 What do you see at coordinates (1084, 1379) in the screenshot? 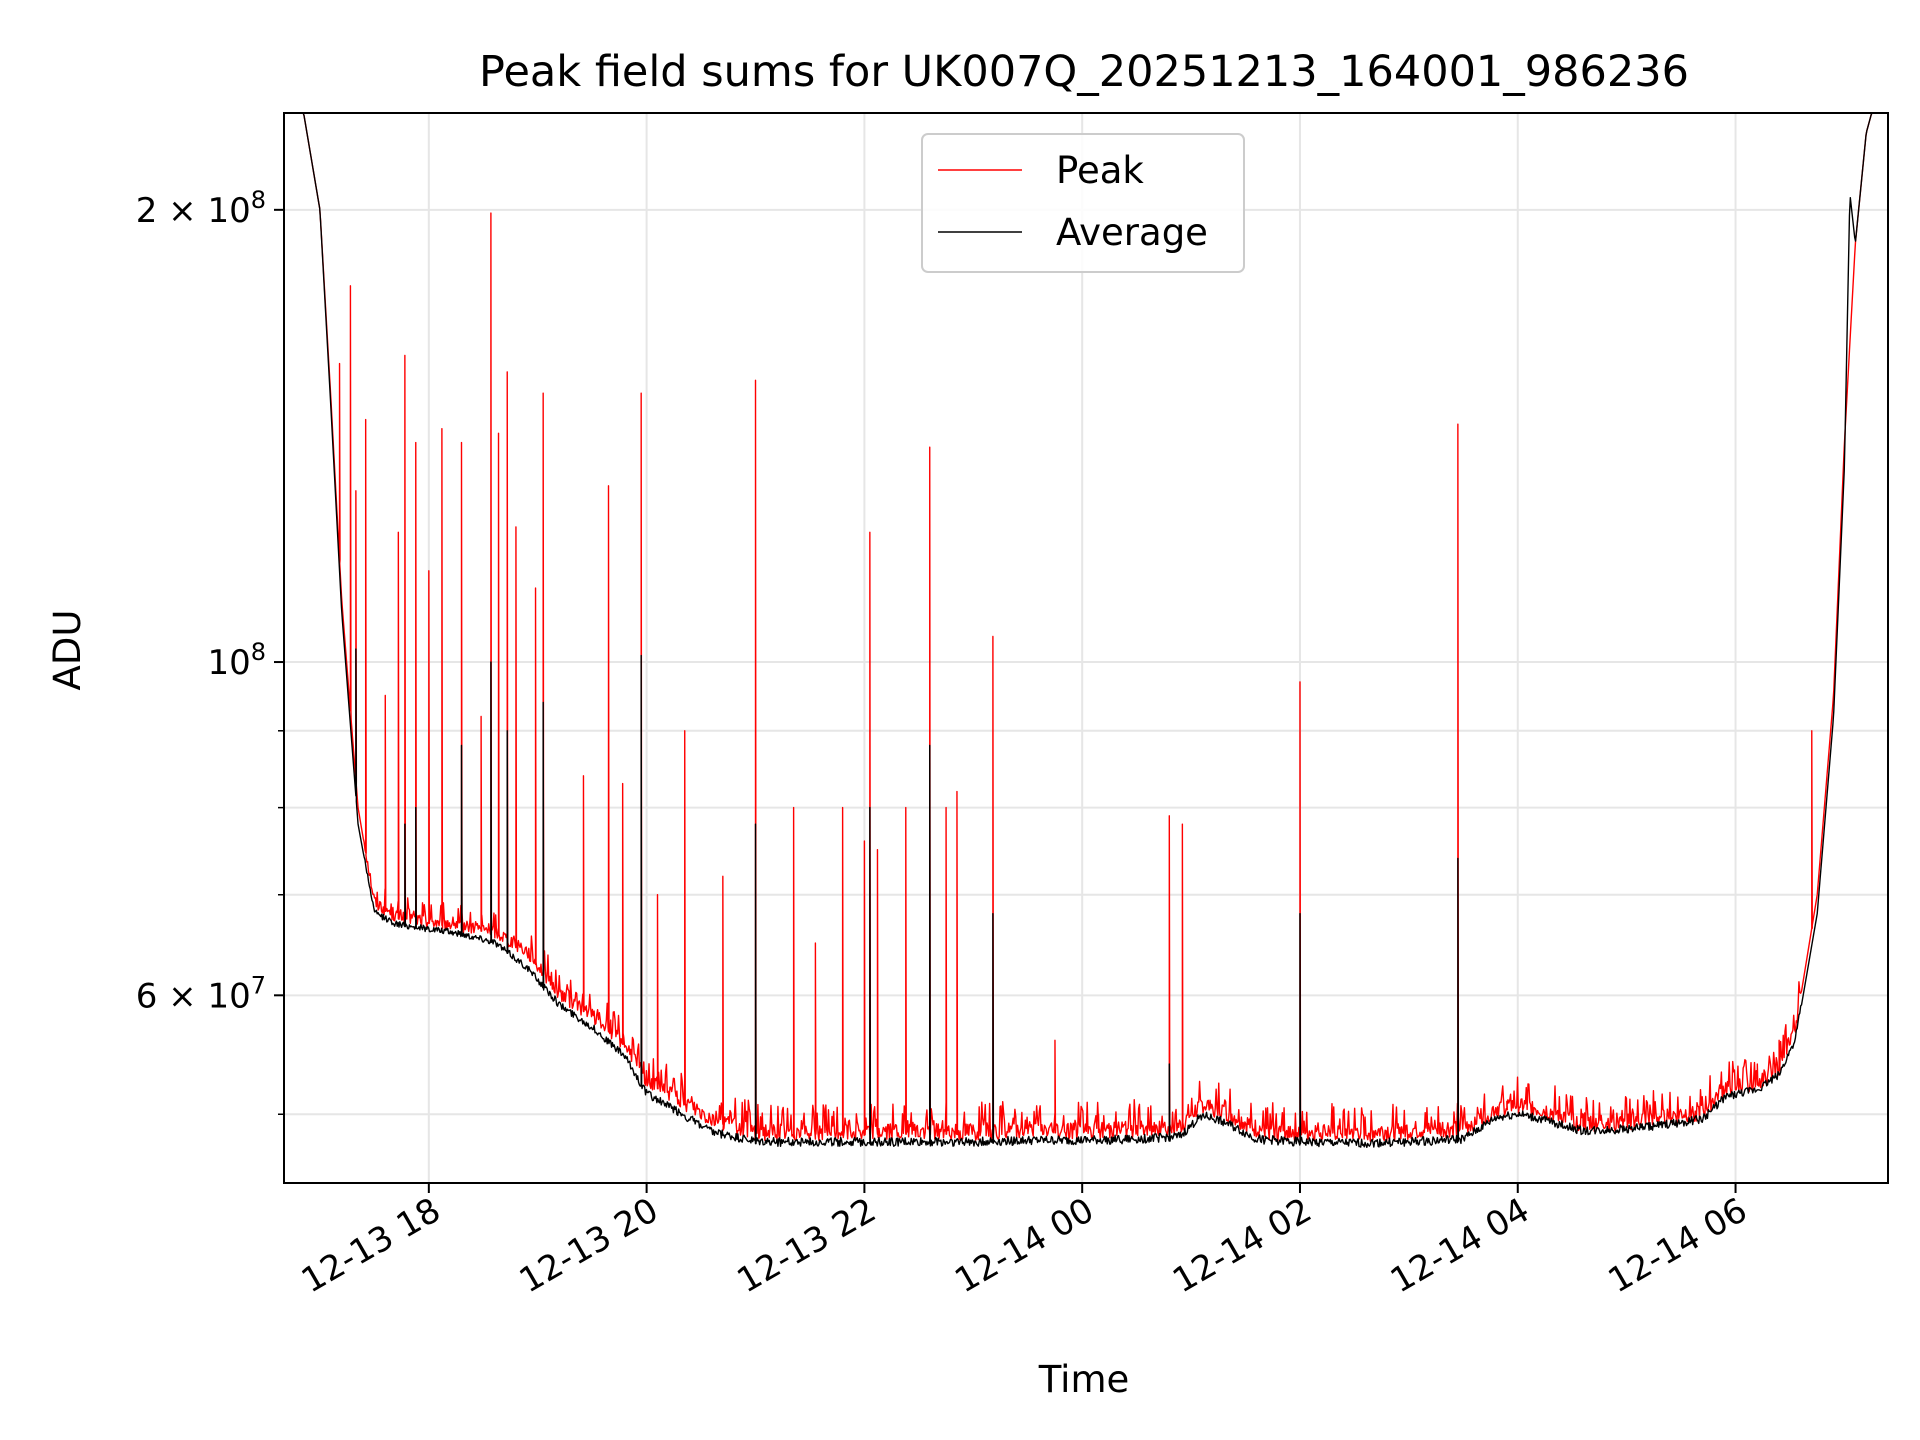
I see `x-axis-label: Time` at bounding box center [1084, 1379].